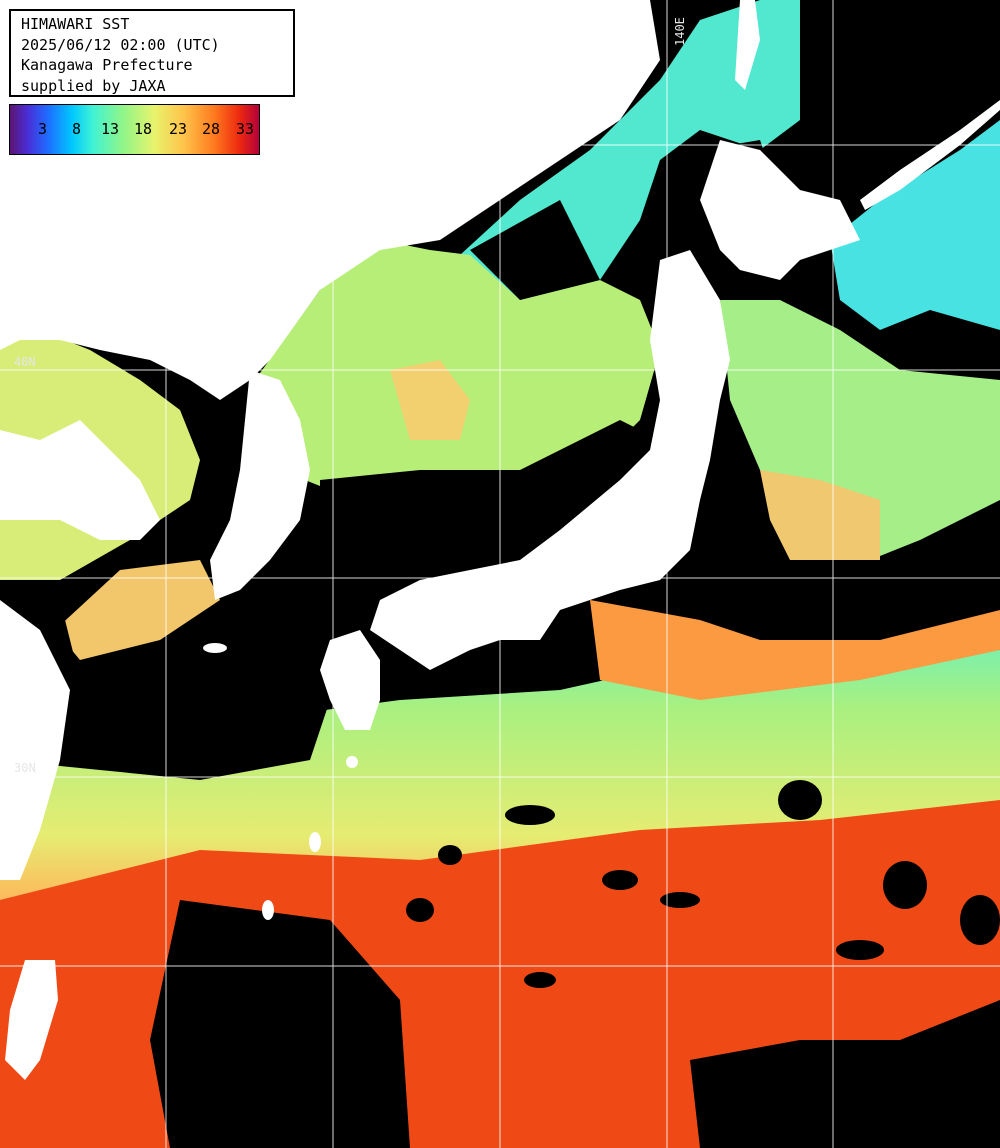 This screenshot has height=1148, width=1000. Describe the element at coordinates (820, 515) in the screenshot. I see `sea-pacific-warm-band` at that location.